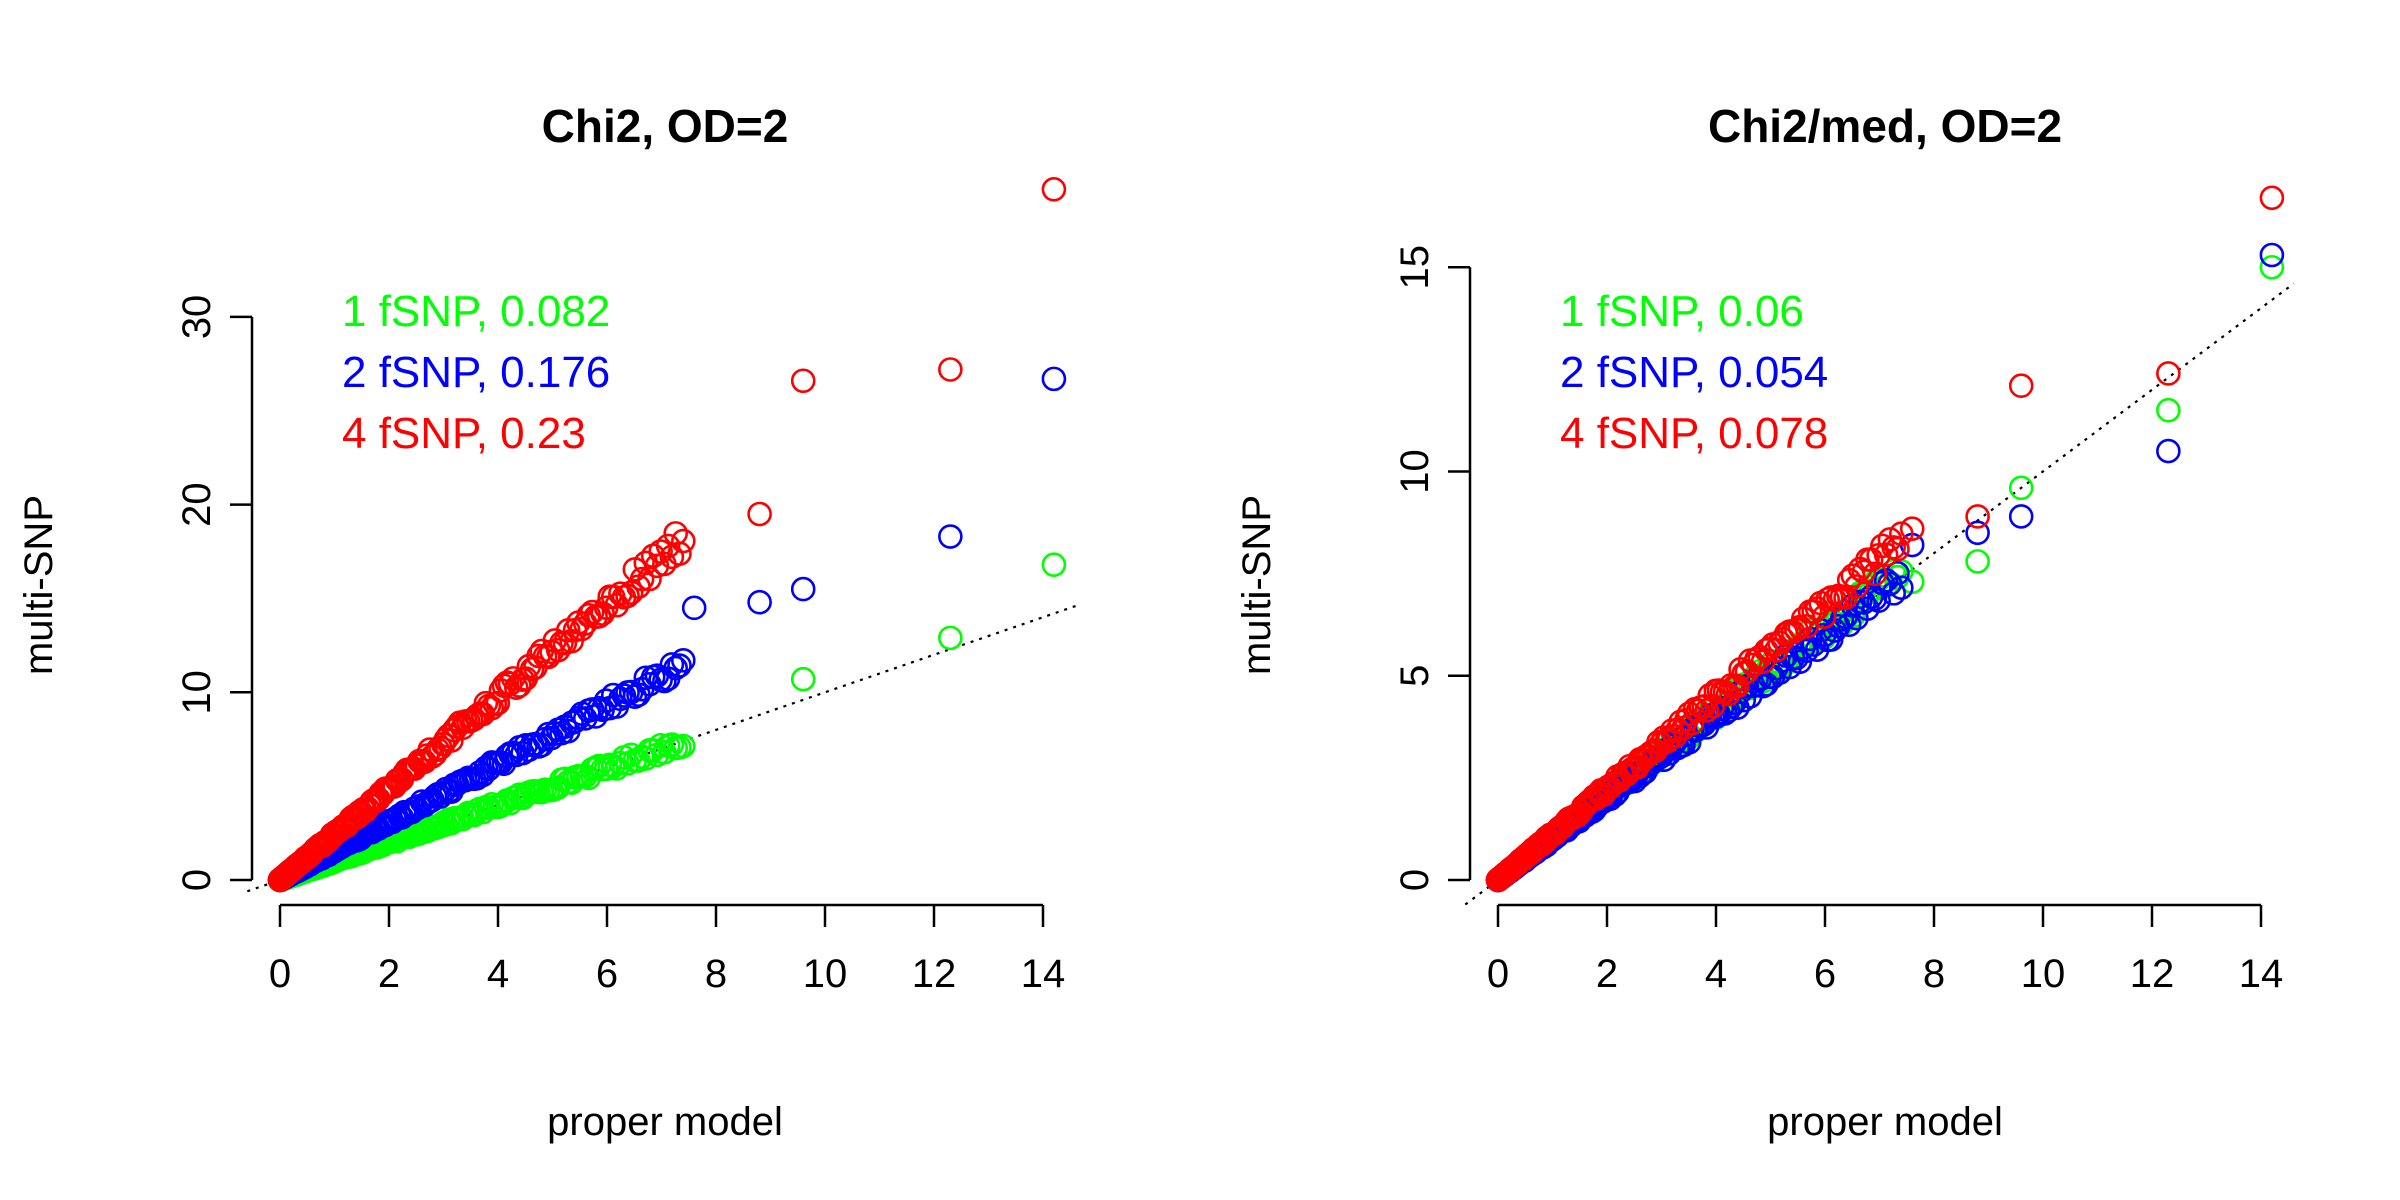  Describe the element at coordinates (476, 311) in the screenshot. I see `legend-entry: 1 fSNP, 0.082` at that location.